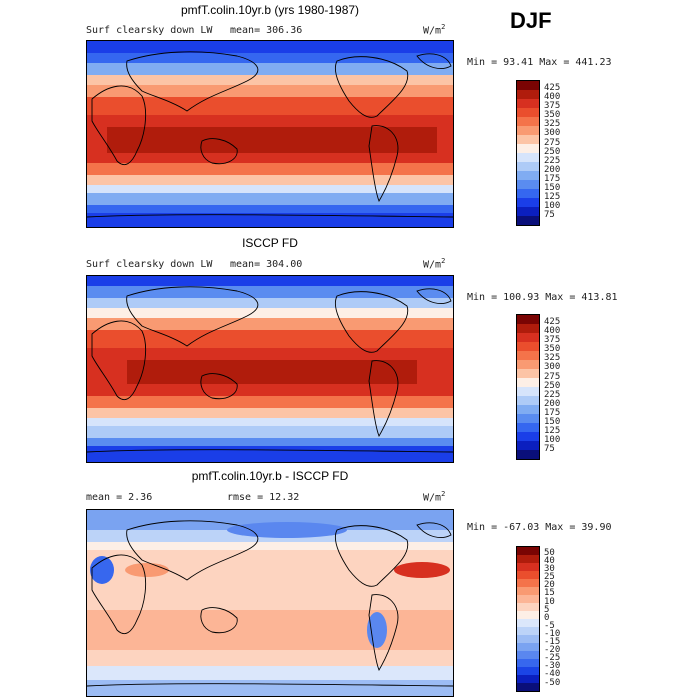 The height and width of the screenshot is (700, 700). I want to click on colorbar-tick: -15, so click(552, 642).